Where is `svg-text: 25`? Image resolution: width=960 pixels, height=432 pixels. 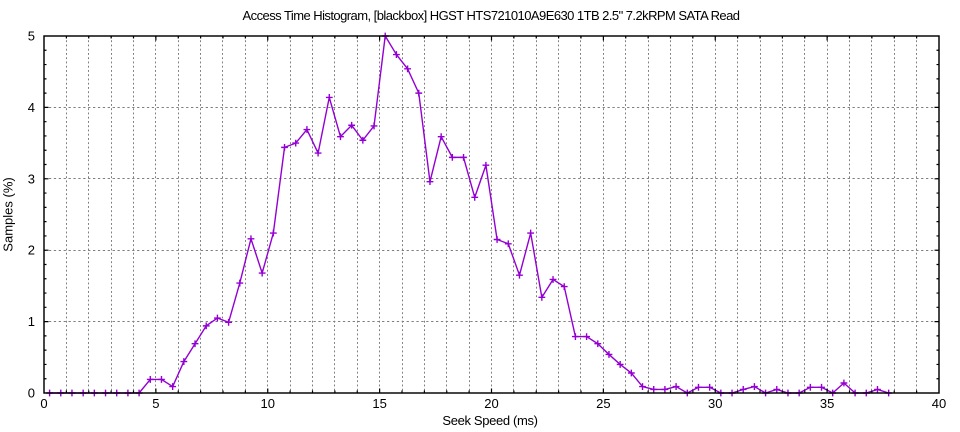
svg-text: 25 is located at coordinates (603, 403).